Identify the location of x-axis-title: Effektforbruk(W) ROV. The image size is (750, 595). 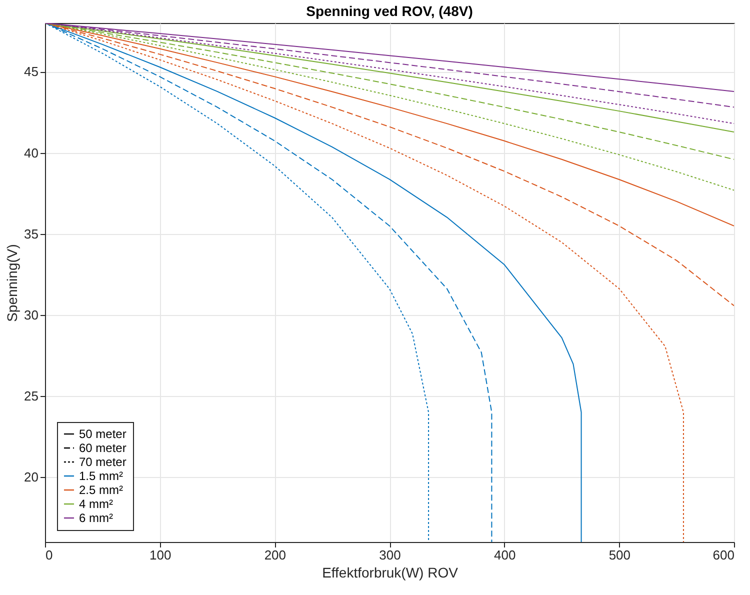
(390, 572).